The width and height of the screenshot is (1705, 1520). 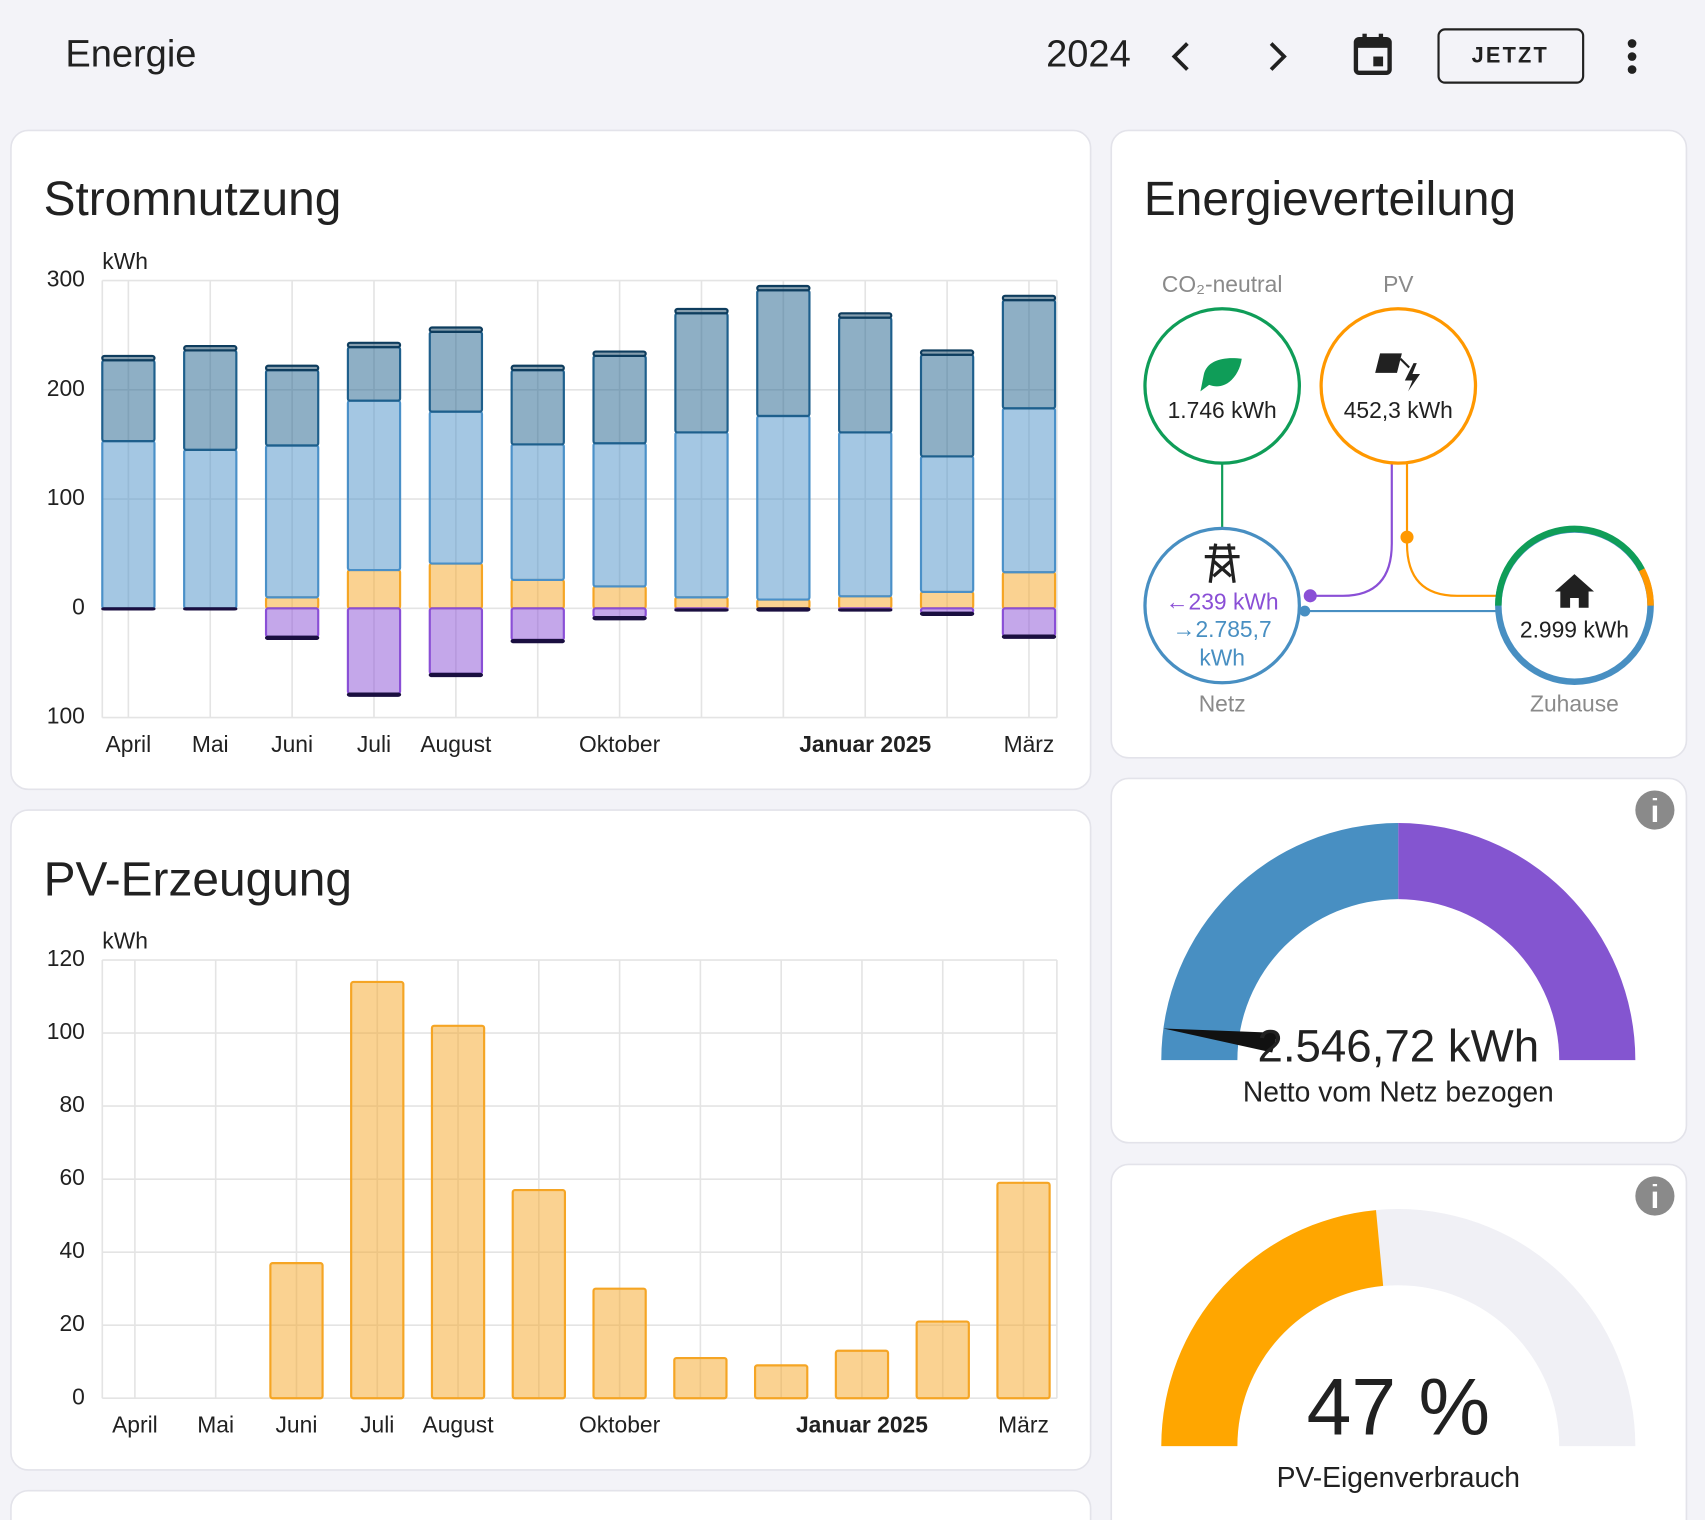 What do you see at coordinates (1222, 284) in the screenshot?
I see `node-label: CO₂-neutral` at bounding box center [1222, 284].